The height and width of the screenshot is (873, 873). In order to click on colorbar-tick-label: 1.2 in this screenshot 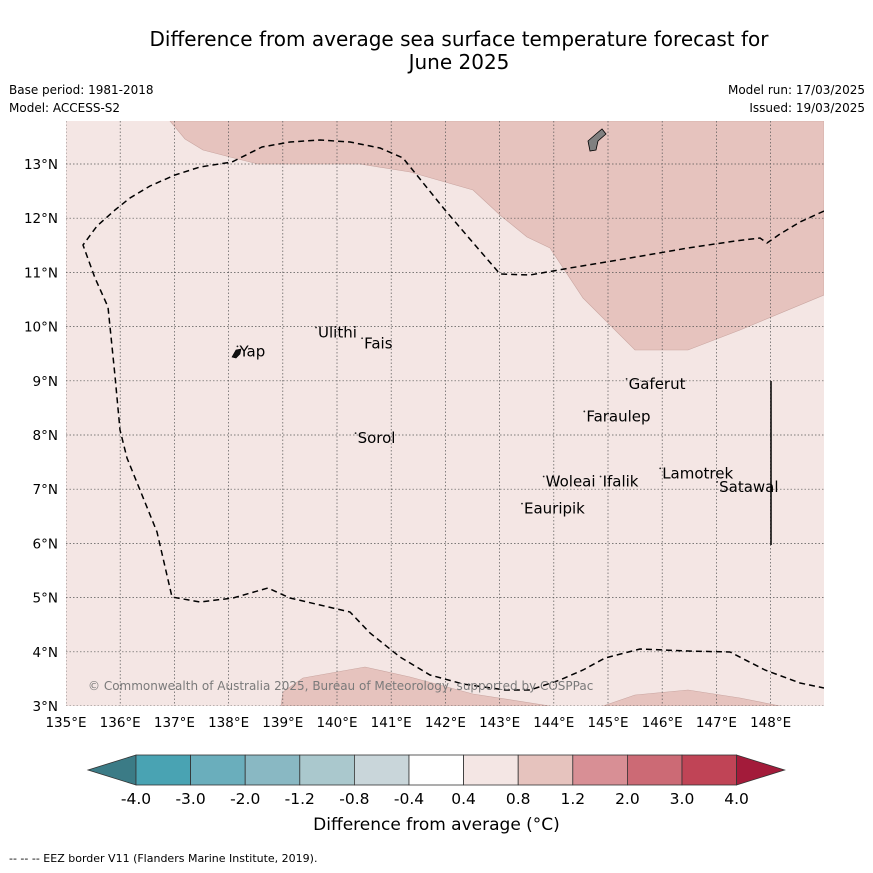, I will do `click(572, 799)`.